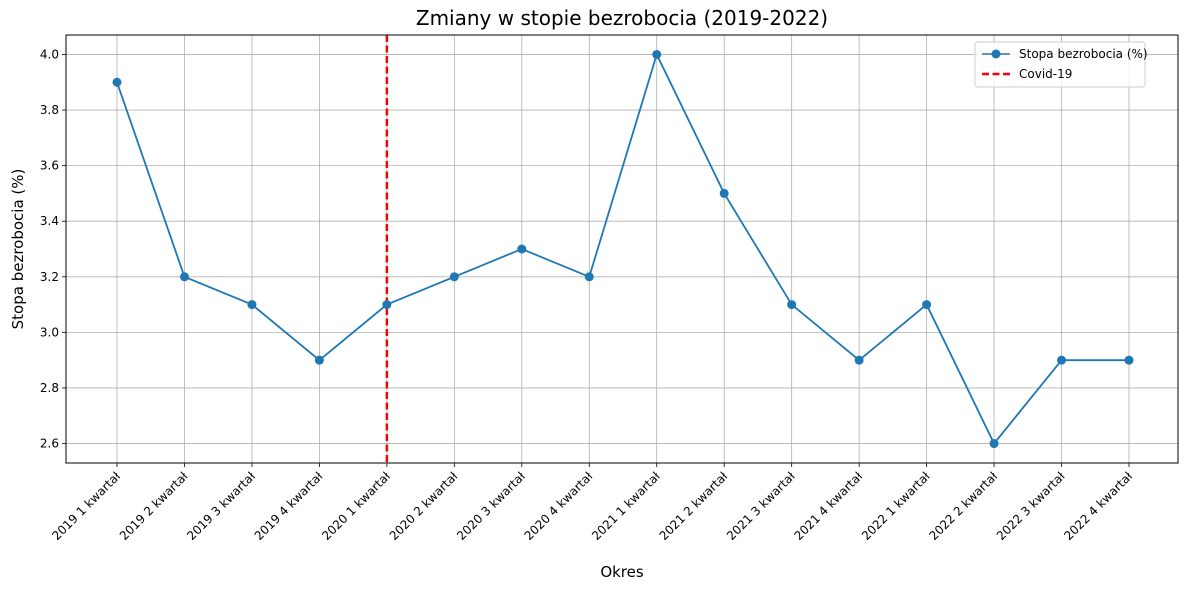 The image size is (1189, 590). I want to click on x-tick-label: 2020 1 kwartał, so click(356, 506).